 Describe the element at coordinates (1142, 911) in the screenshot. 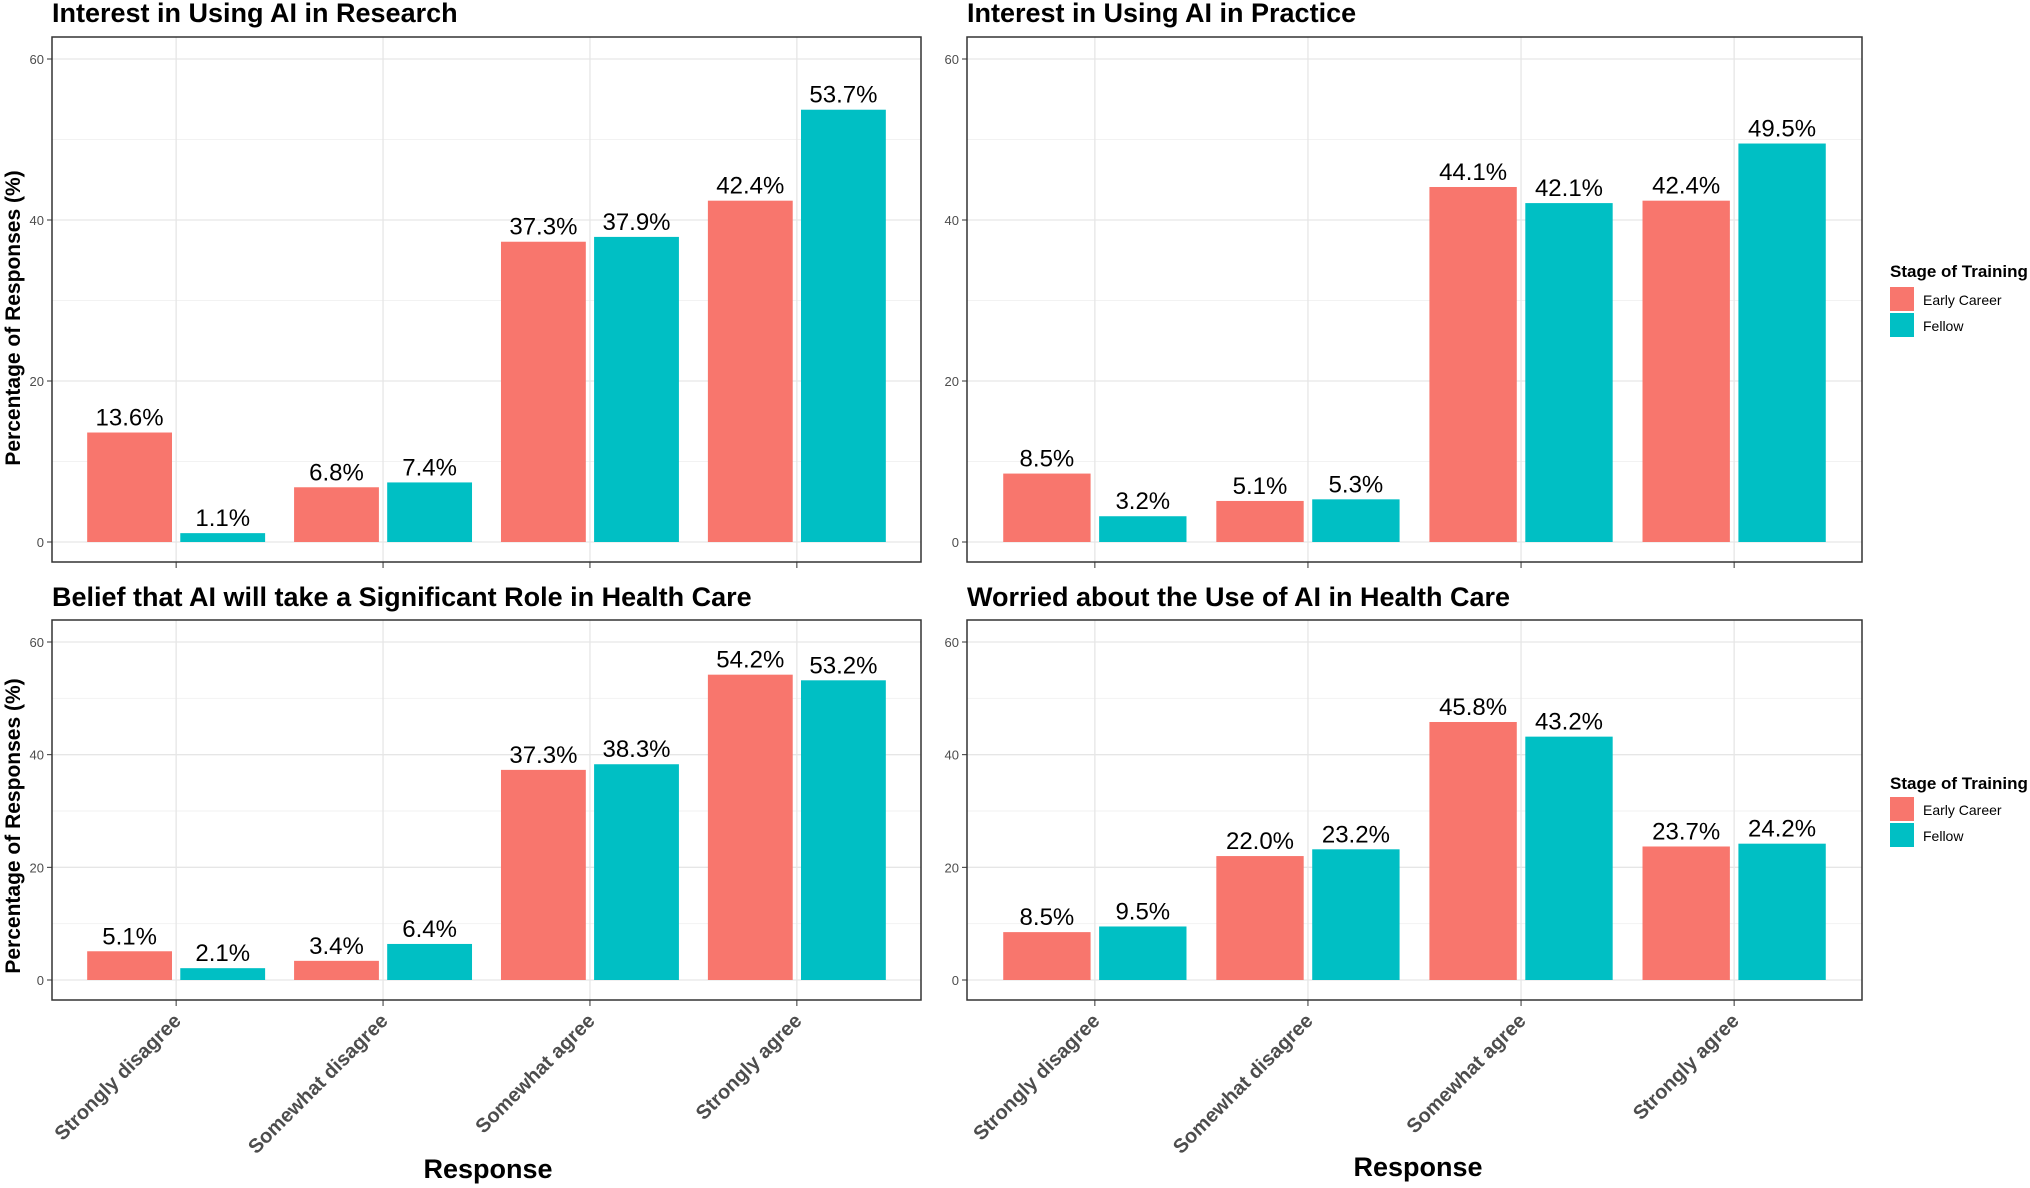

I see `data-label: 9.5%` at that location.